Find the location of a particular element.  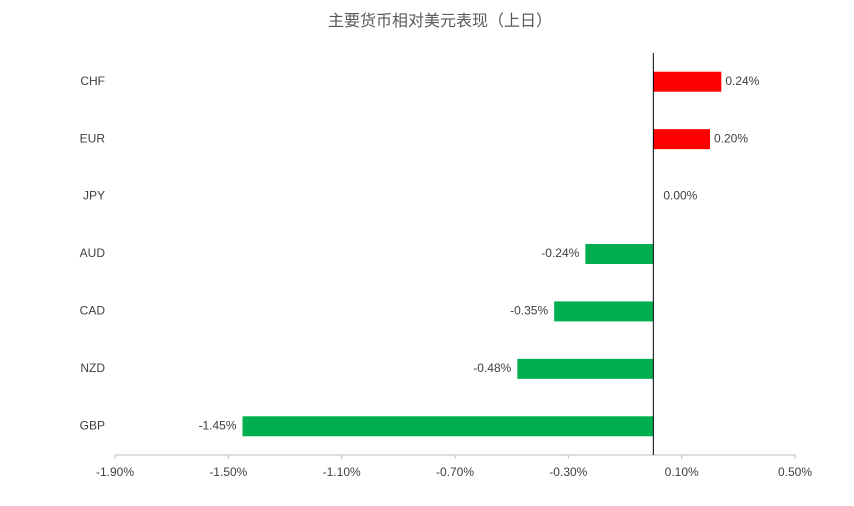

x-tick-label: 0.50% is located at coordinates (795, 472).